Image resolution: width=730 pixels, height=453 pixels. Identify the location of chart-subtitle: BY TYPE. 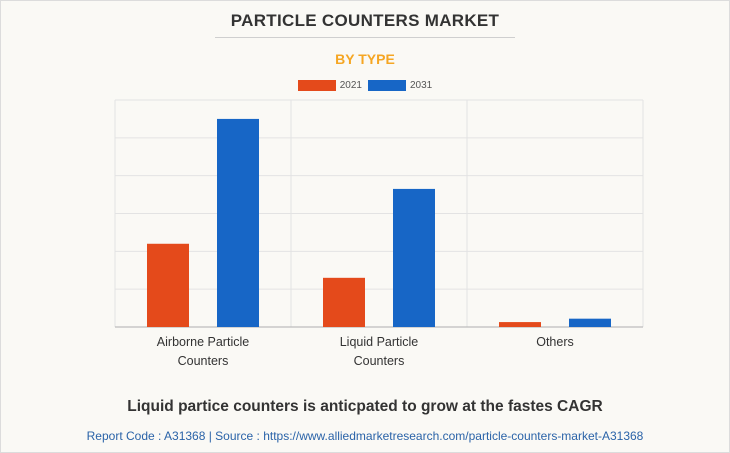
(365, 59).